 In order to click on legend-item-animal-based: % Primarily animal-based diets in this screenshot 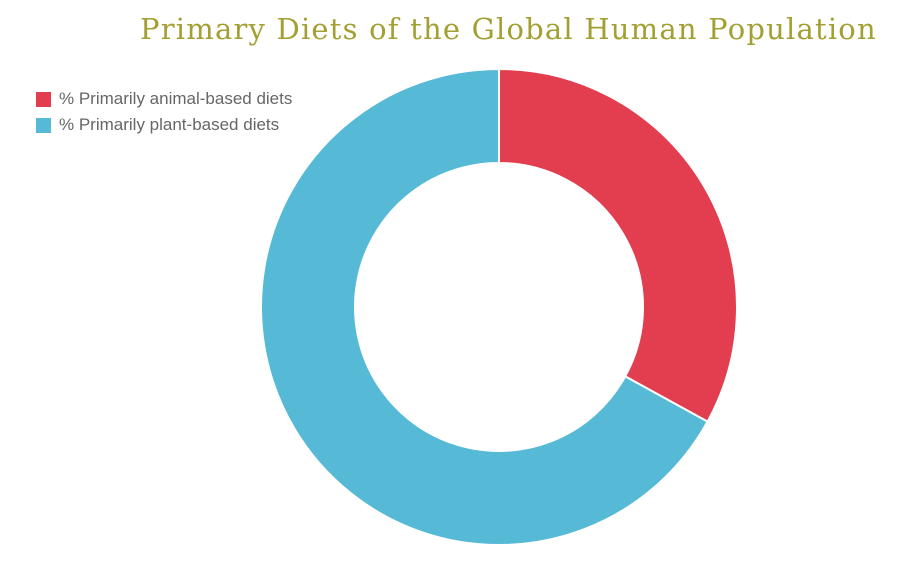, I will do `click(164, 99)`.